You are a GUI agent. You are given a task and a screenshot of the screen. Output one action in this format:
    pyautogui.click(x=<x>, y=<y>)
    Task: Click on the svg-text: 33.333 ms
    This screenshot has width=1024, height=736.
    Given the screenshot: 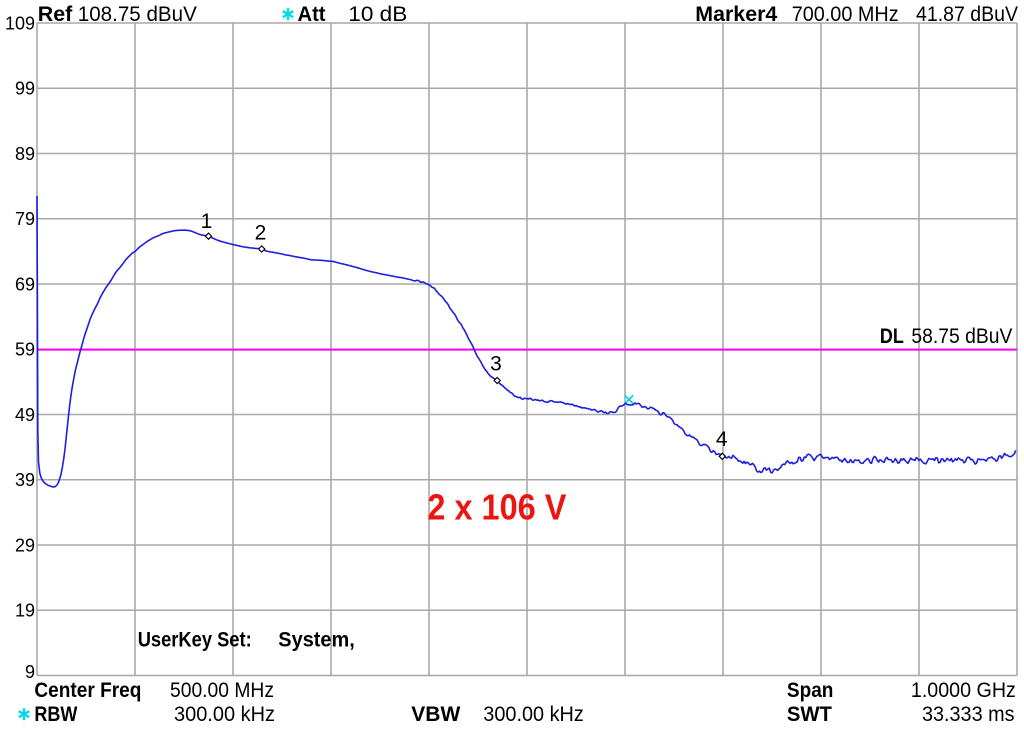 What is the action you would take?
    pyautogui.click(x=968, y=714)
    